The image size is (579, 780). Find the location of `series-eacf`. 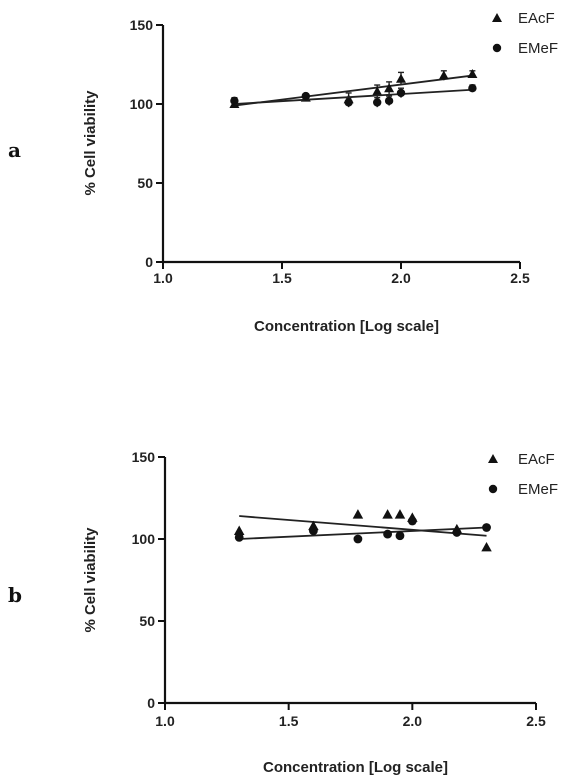

series-eacf is located at coordinates (362, 530).